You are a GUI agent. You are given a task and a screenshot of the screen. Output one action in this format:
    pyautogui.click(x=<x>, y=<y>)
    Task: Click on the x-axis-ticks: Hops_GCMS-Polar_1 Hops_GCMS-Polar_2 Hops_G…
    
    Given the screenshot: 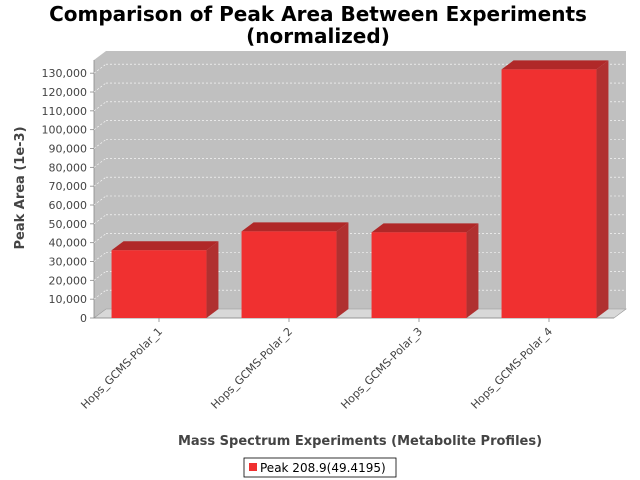 What is the action you would take?
    pyautogui.click(x=316, y=365)
    